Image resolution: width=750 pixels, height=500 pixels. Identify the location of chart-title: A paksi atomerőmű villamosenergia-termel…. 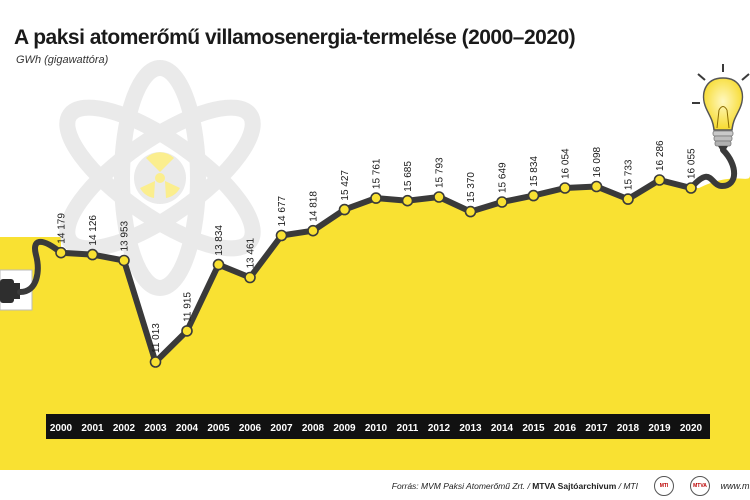
(295, 37).